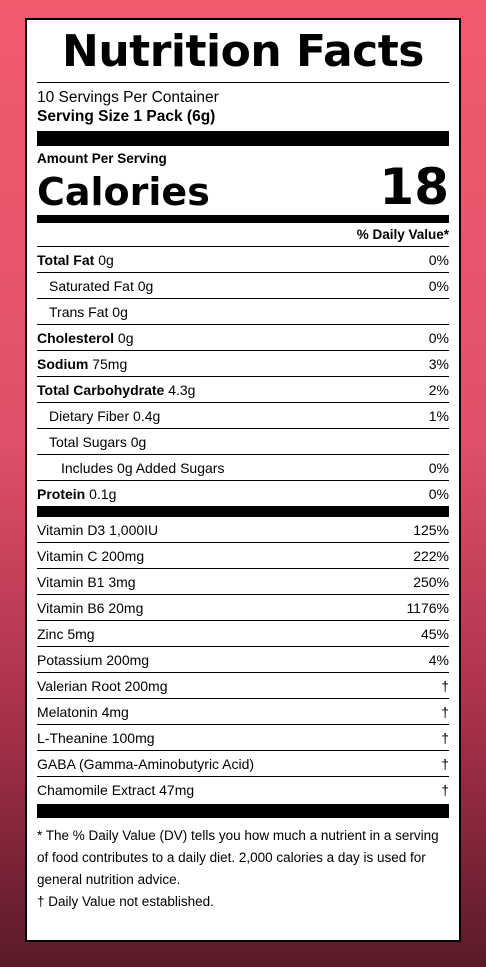 Image resolution: width=486 pixels, height=967 pixels. What do you see at coordinates (431, 555) in the screenshot?
I see `vitamin-dv: 222%` at bounding box center [431, 555].